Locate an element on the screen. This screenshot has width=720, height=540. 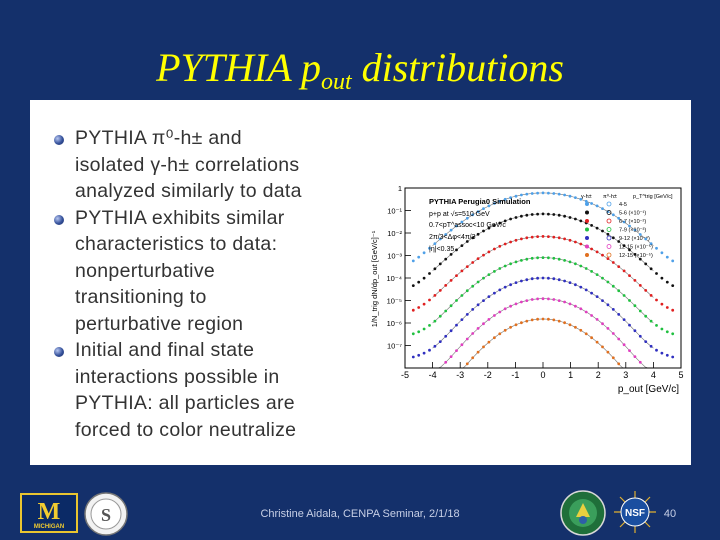
bullet-line: PYTHIA π⁰-h± and is located at coordinates (158, 138).